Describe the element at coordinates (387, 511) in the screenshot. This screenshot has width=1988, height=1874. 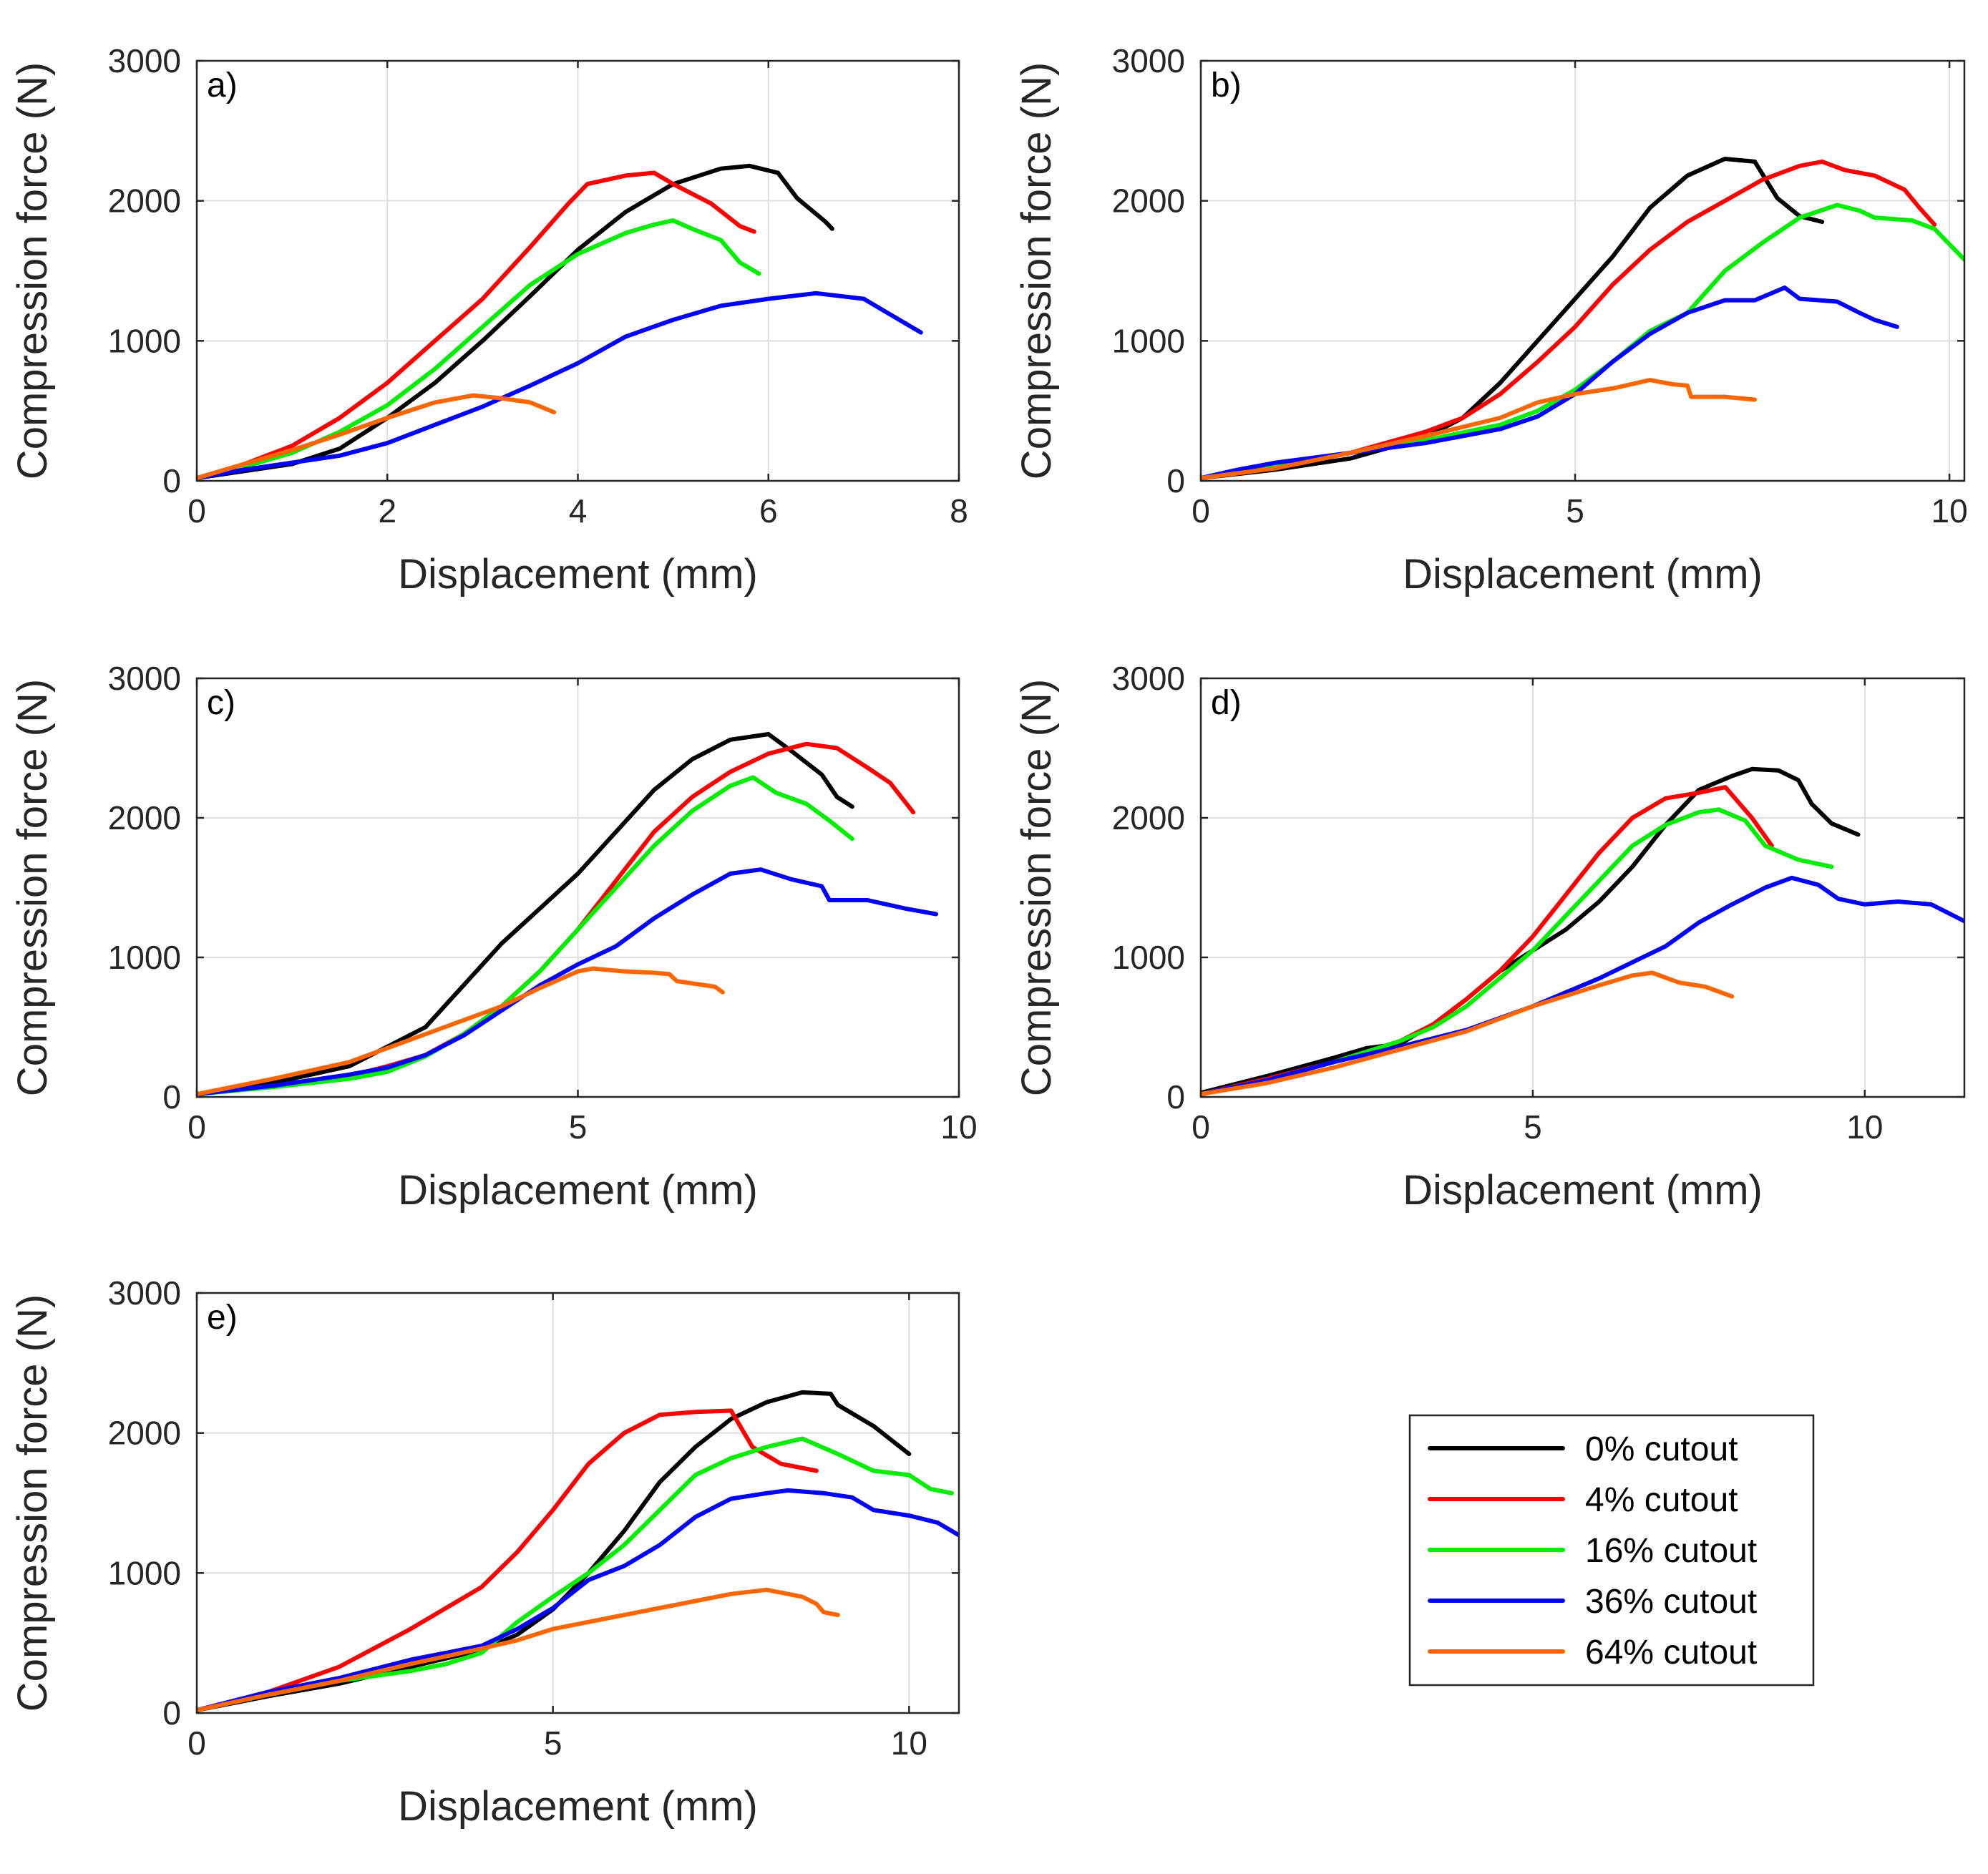
I see `x-tick-label: 2` at that location.